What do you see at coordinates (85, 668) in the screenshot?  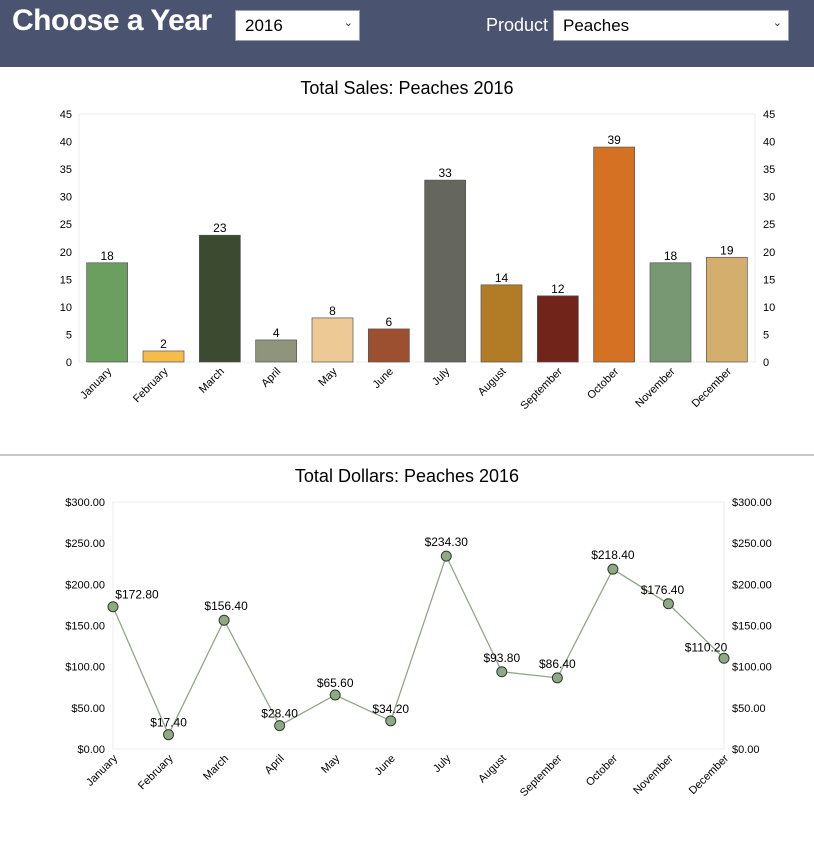 I see `y-tick-label-left: $100.00` at bounding box center [85, 668].